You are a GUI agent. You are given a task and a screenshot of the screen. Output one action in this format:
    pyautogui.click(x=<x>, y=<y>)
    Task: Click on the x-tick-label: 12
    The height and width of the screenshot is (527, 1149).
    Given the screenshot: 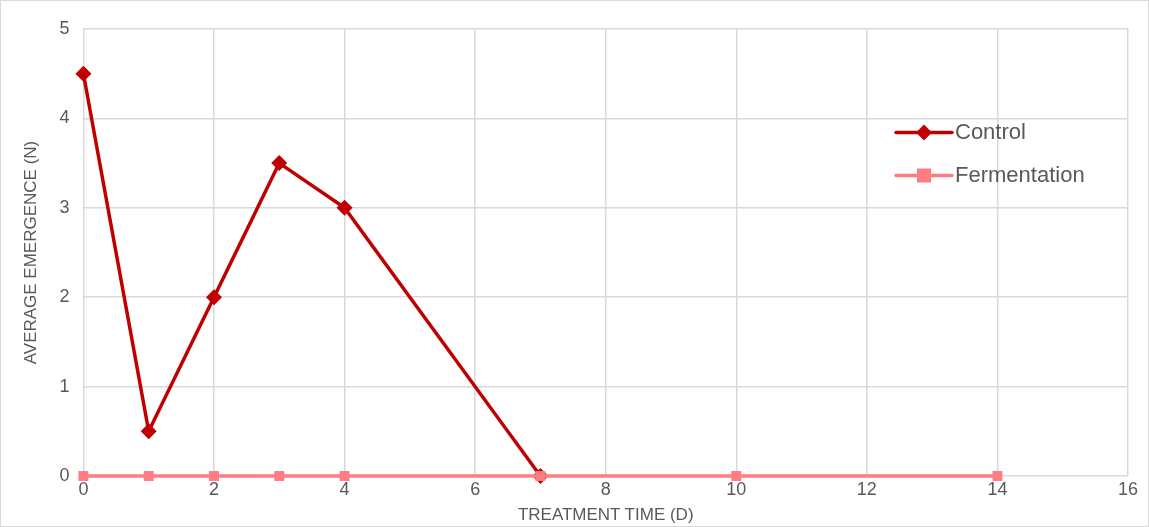 What is the action you would take?
    pyautogui.click(x=866, y=488)
    